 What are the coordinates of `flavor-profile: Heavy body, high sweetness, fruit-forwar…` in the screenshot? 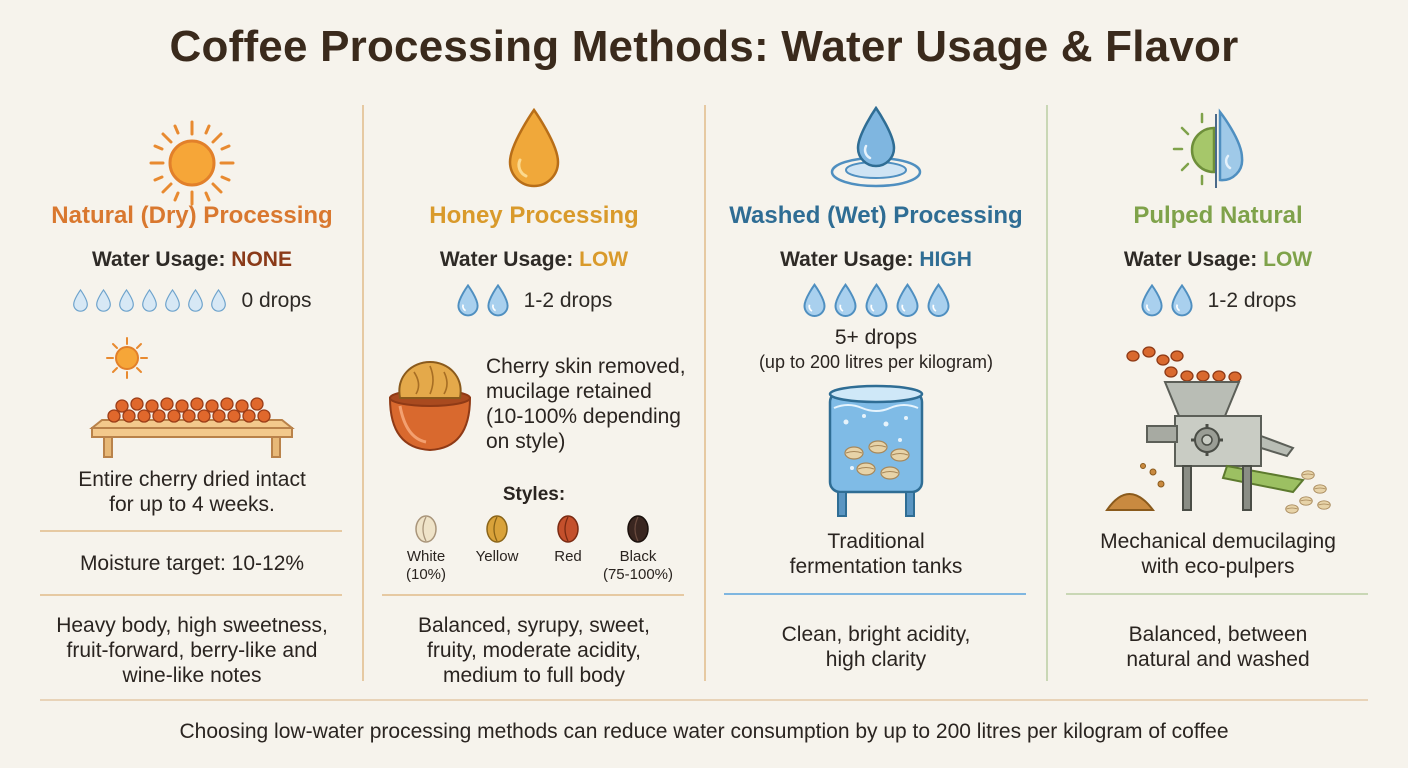 It's located at (192, 650).